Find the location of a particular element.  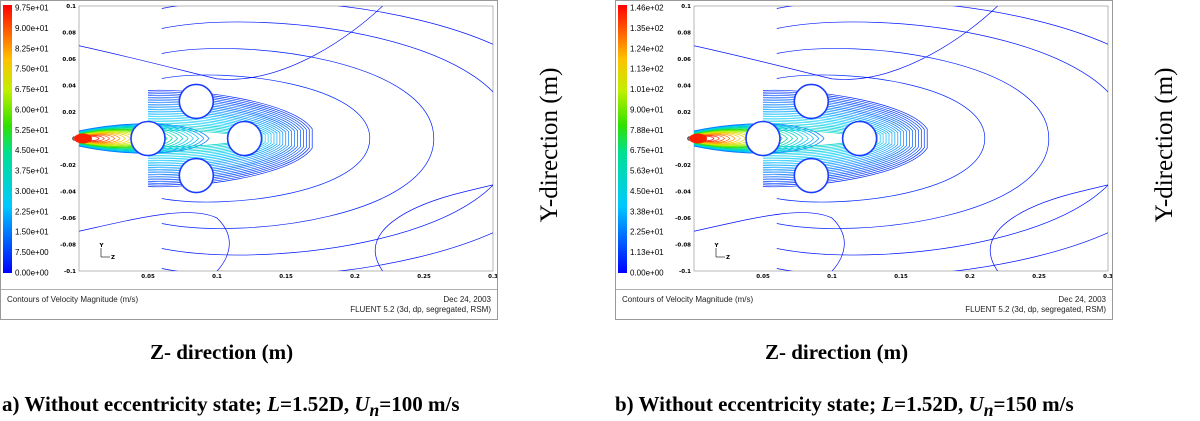

colorbar-tick-label: 1.50e+01 is located at coordinates (32, 232).